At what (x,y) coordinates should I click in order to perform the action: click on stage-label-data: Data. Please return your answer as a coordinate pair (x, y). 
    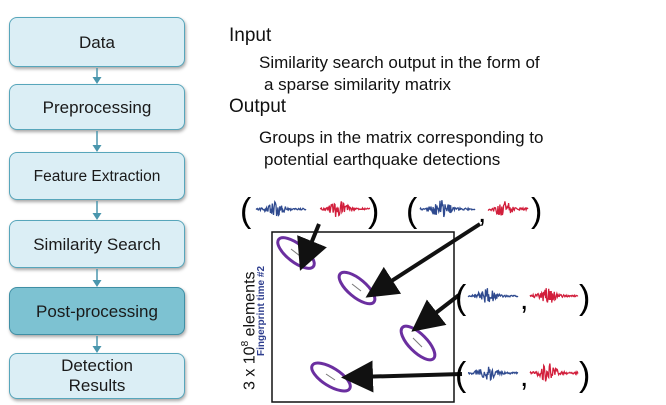
    Looking at the image, I should click on (97, 42).